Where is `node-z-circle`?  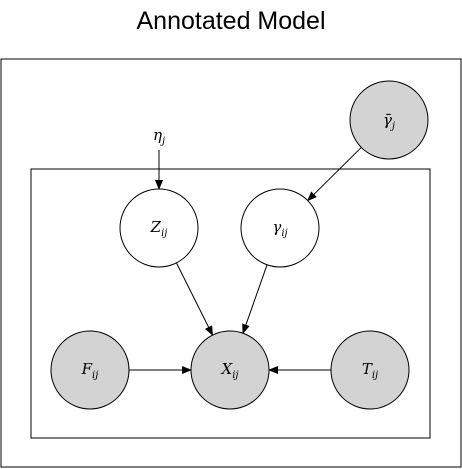 node-z-circle is located at coordinates (159, 228).